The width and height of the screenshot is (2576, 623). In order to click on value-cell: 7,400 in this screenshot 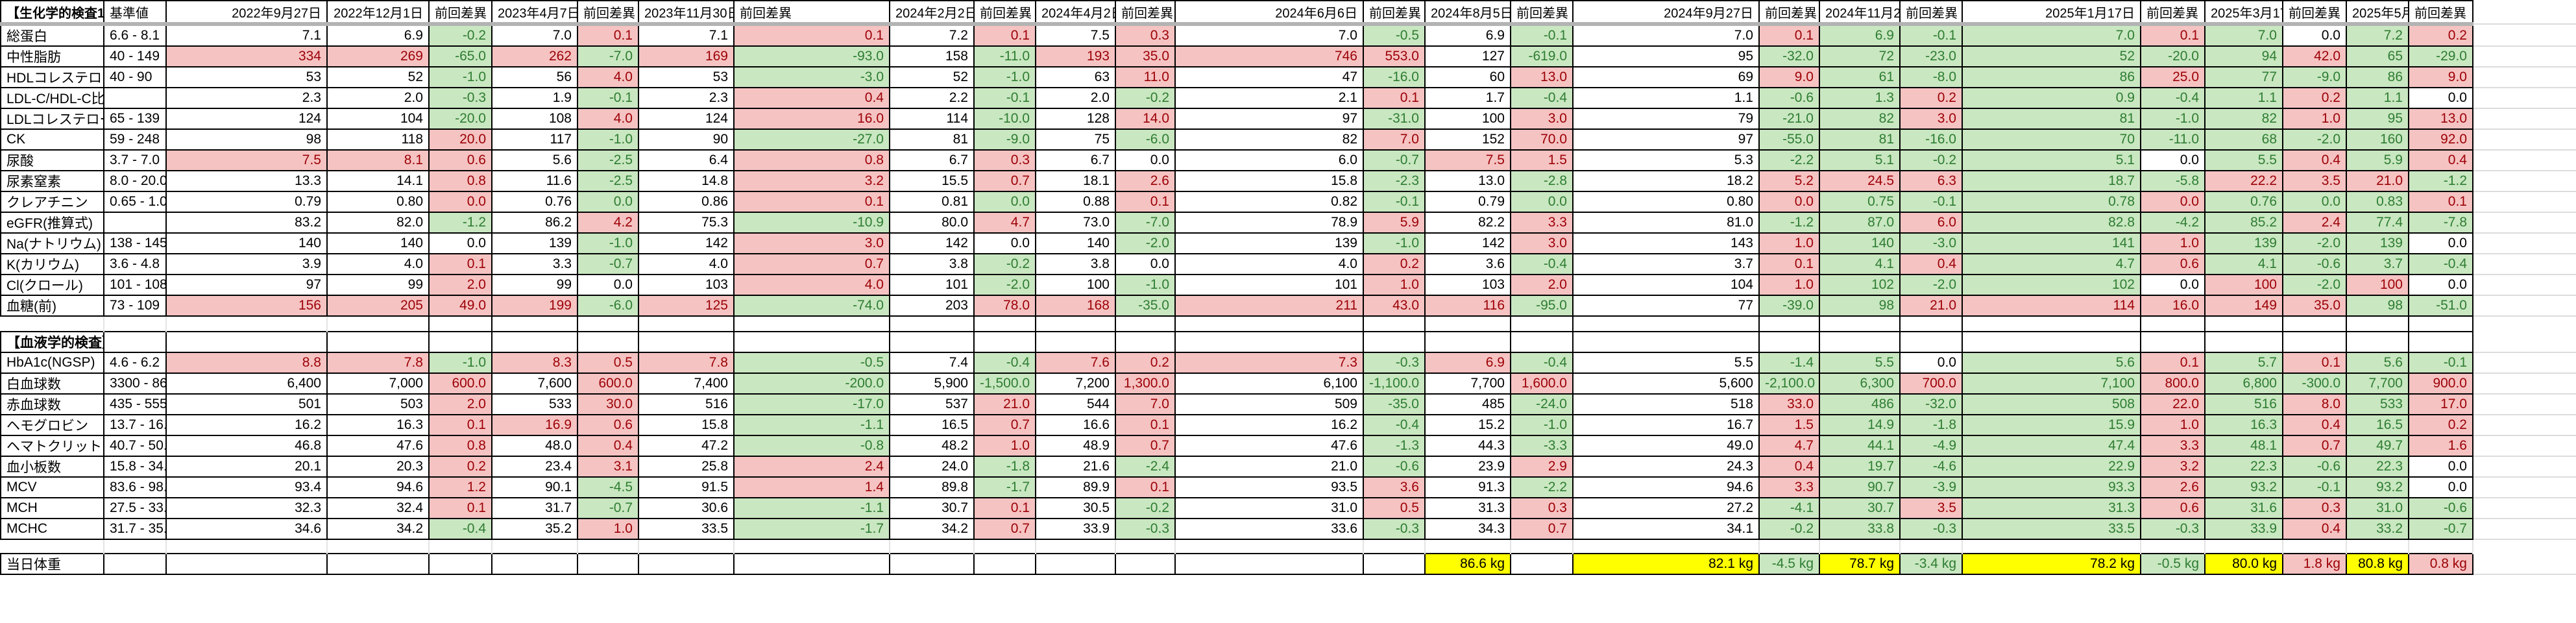, I will do `click(686, 384)`.